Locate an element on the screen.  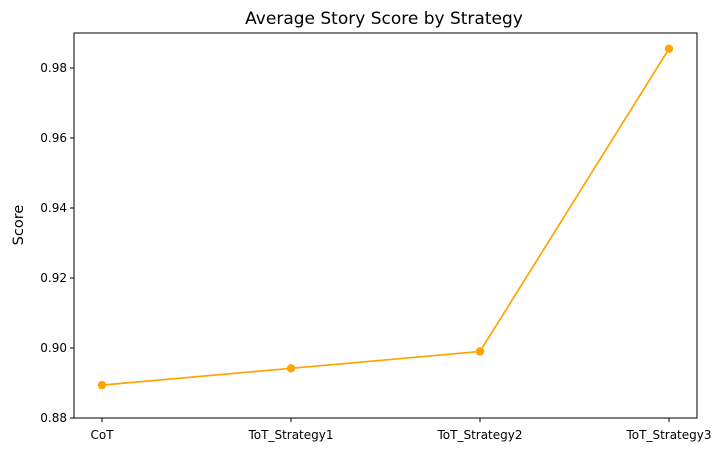
y-tick-label: 0.98 is located at coordinates (53, 68).